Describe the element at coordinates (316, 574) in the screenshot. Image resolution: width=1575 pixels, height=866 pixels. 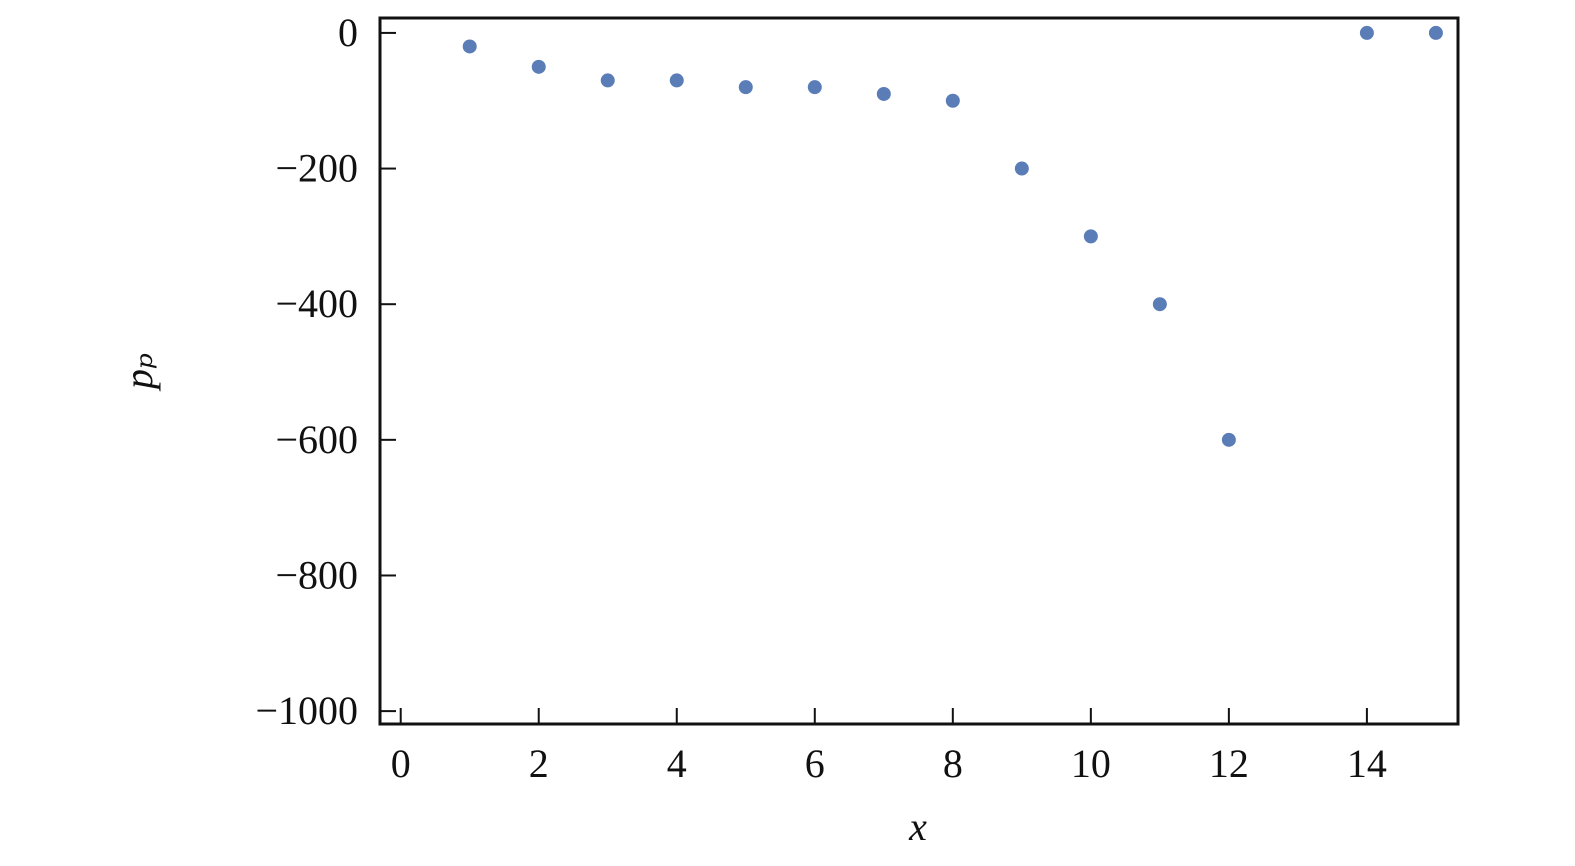
I see `y-tick-label: −800` at that location.